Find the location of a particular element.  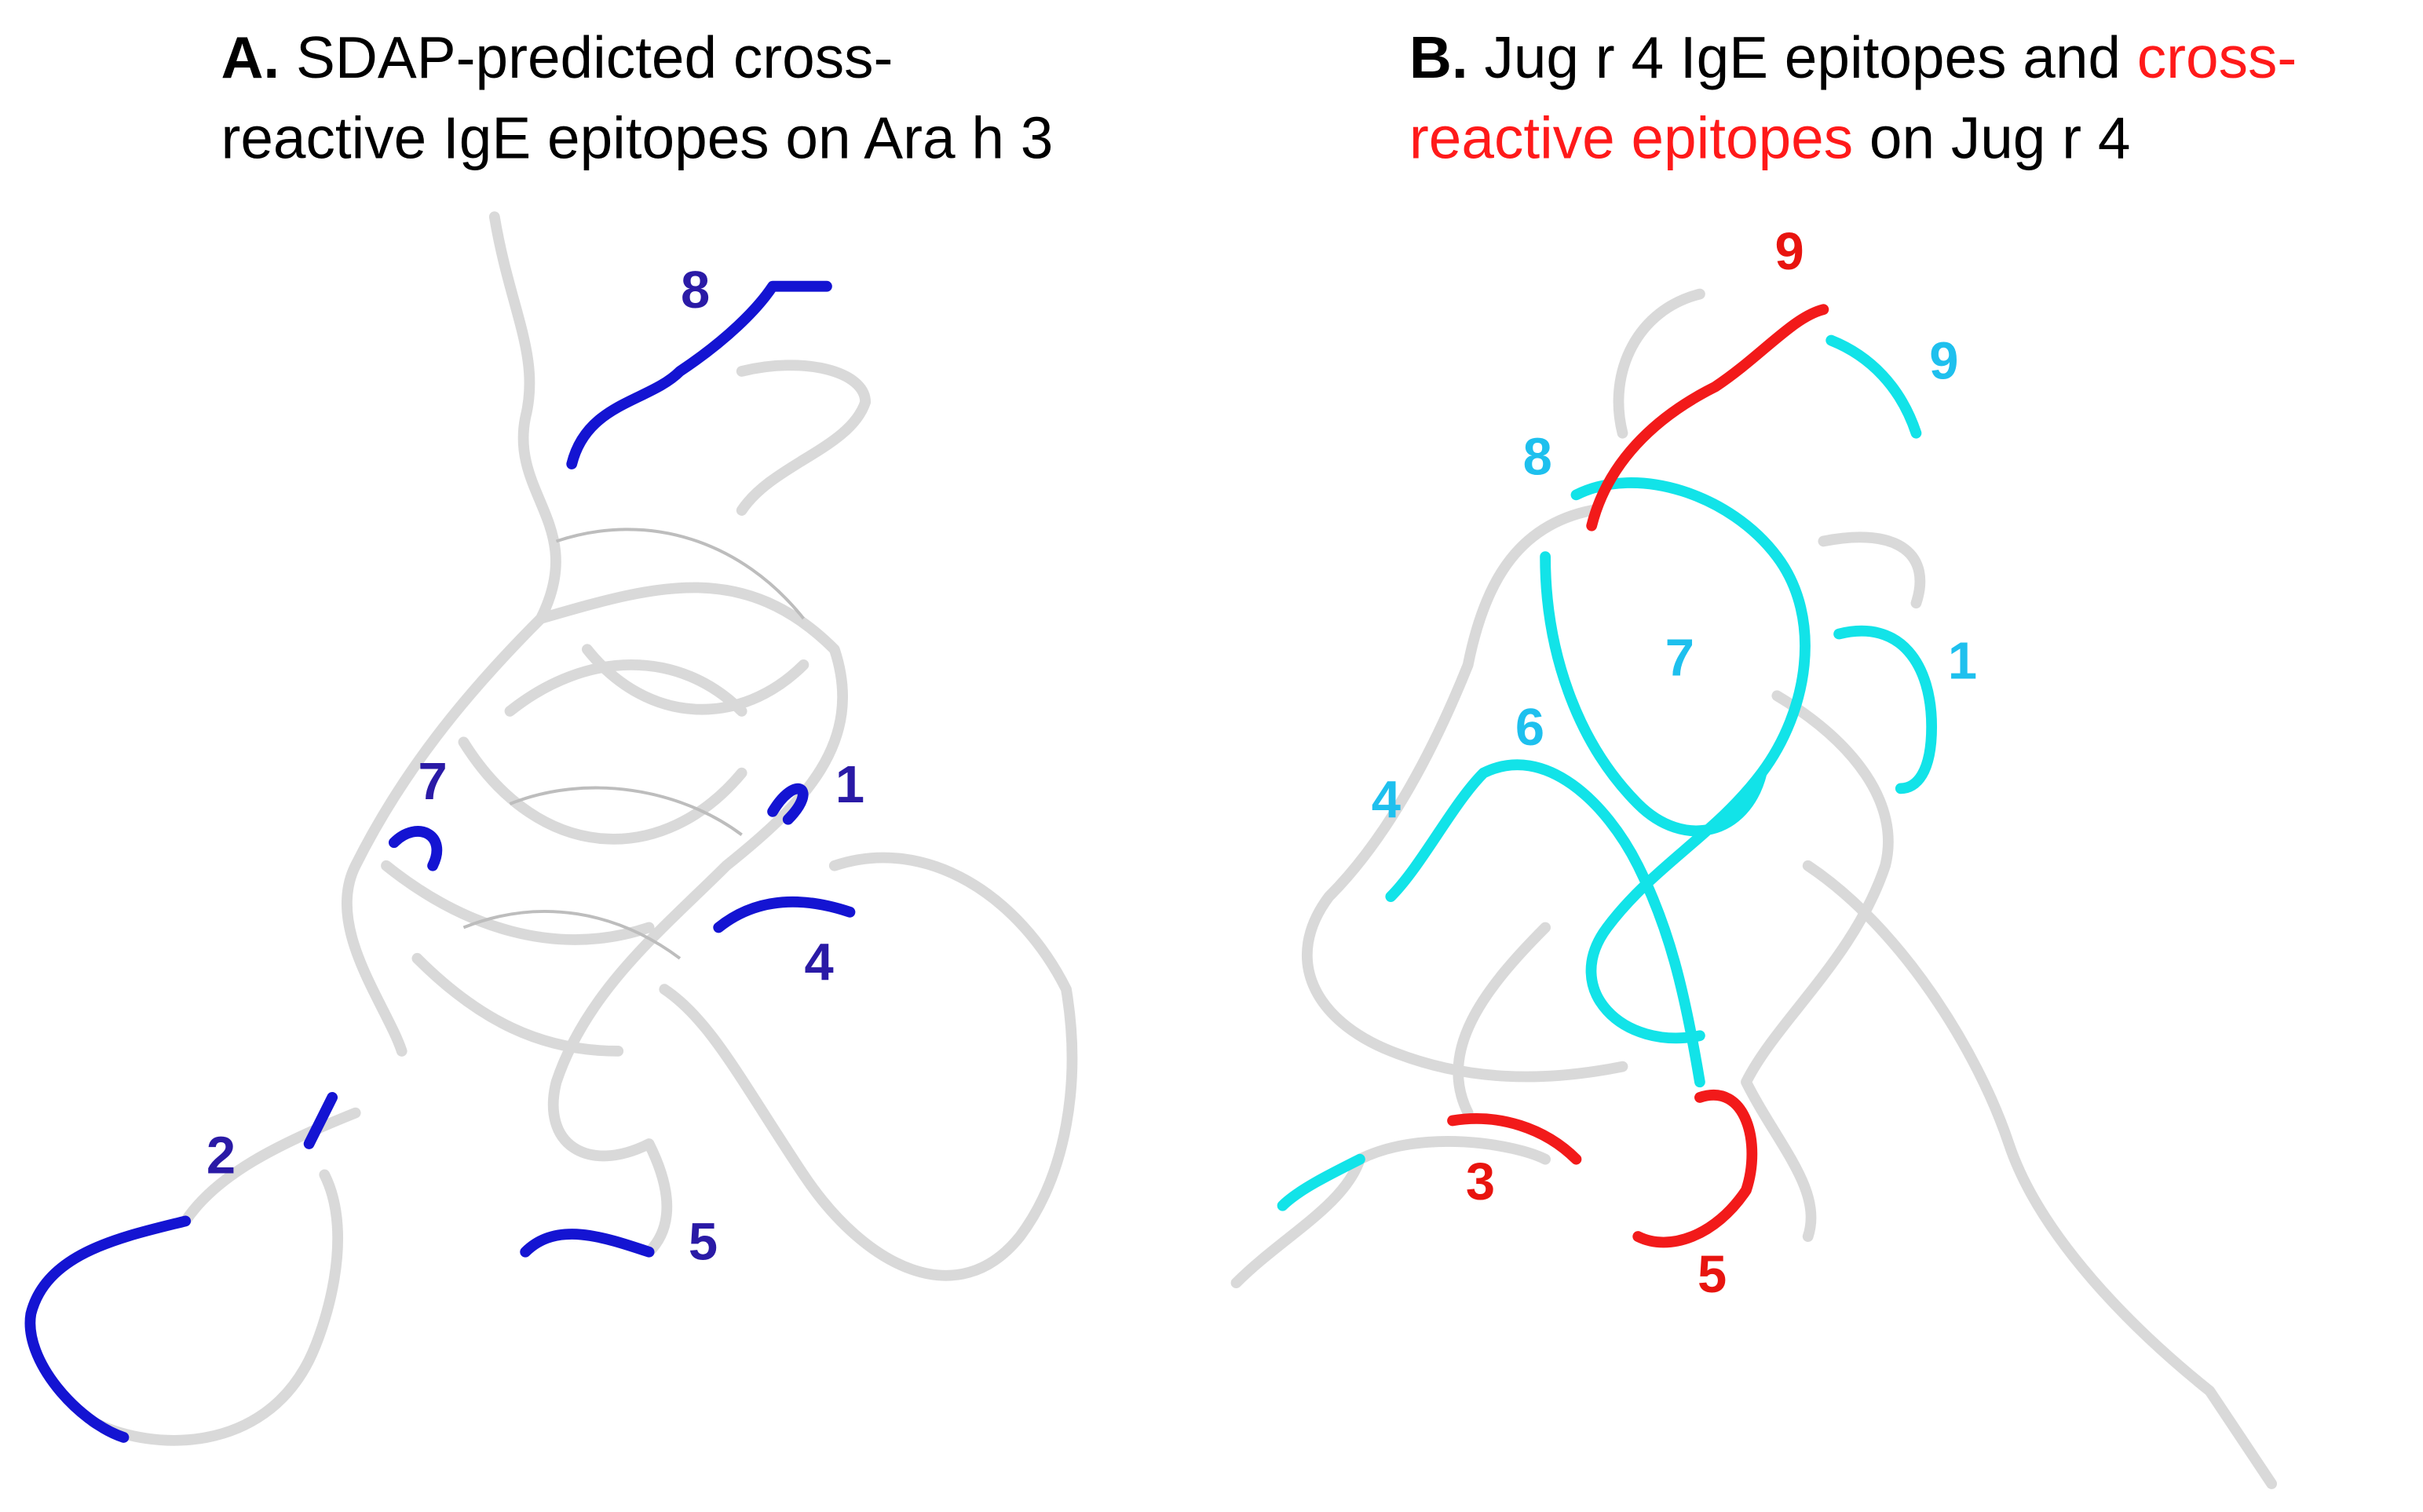

panel-title: B. Jug r 4 IgE epitopes and cross- is located at coordinates (1853, 57).